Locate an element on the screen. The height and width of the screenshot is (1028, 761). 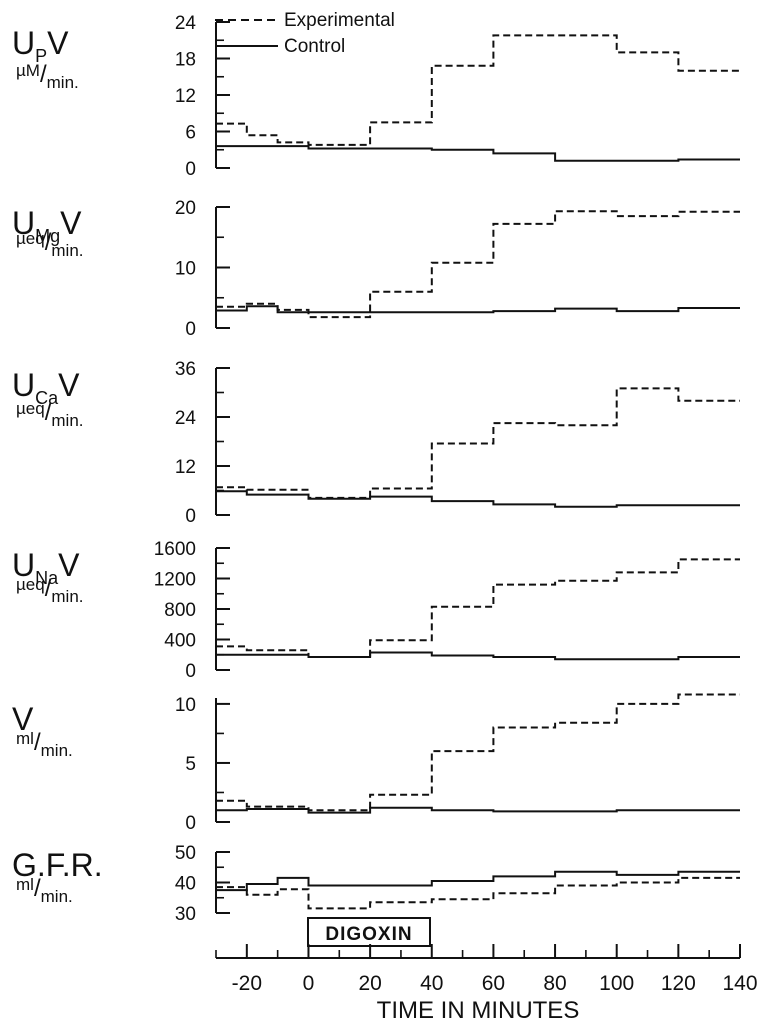
y-tick-label: 36 is located at coordinates (185, 369).